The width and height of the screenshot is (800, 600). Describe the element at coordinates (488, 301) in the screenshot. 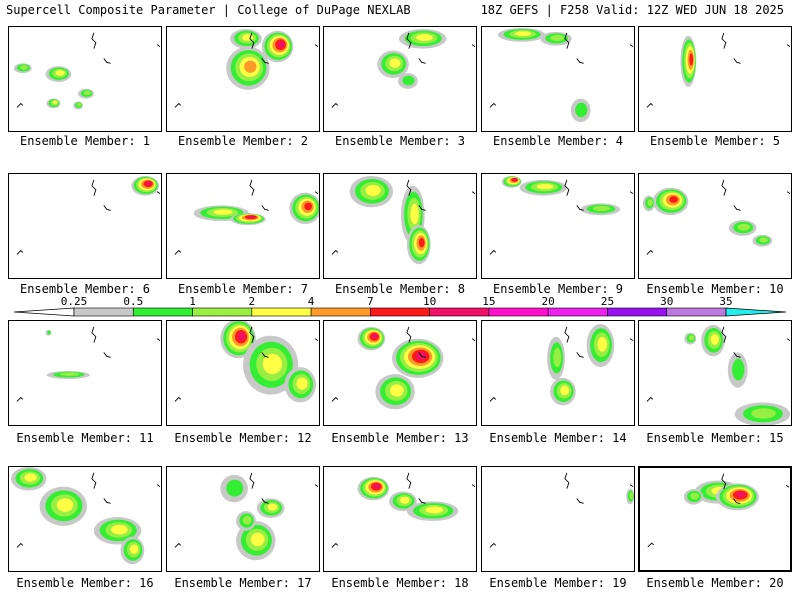

I see `colorbar-tick-label: 15` at that location.